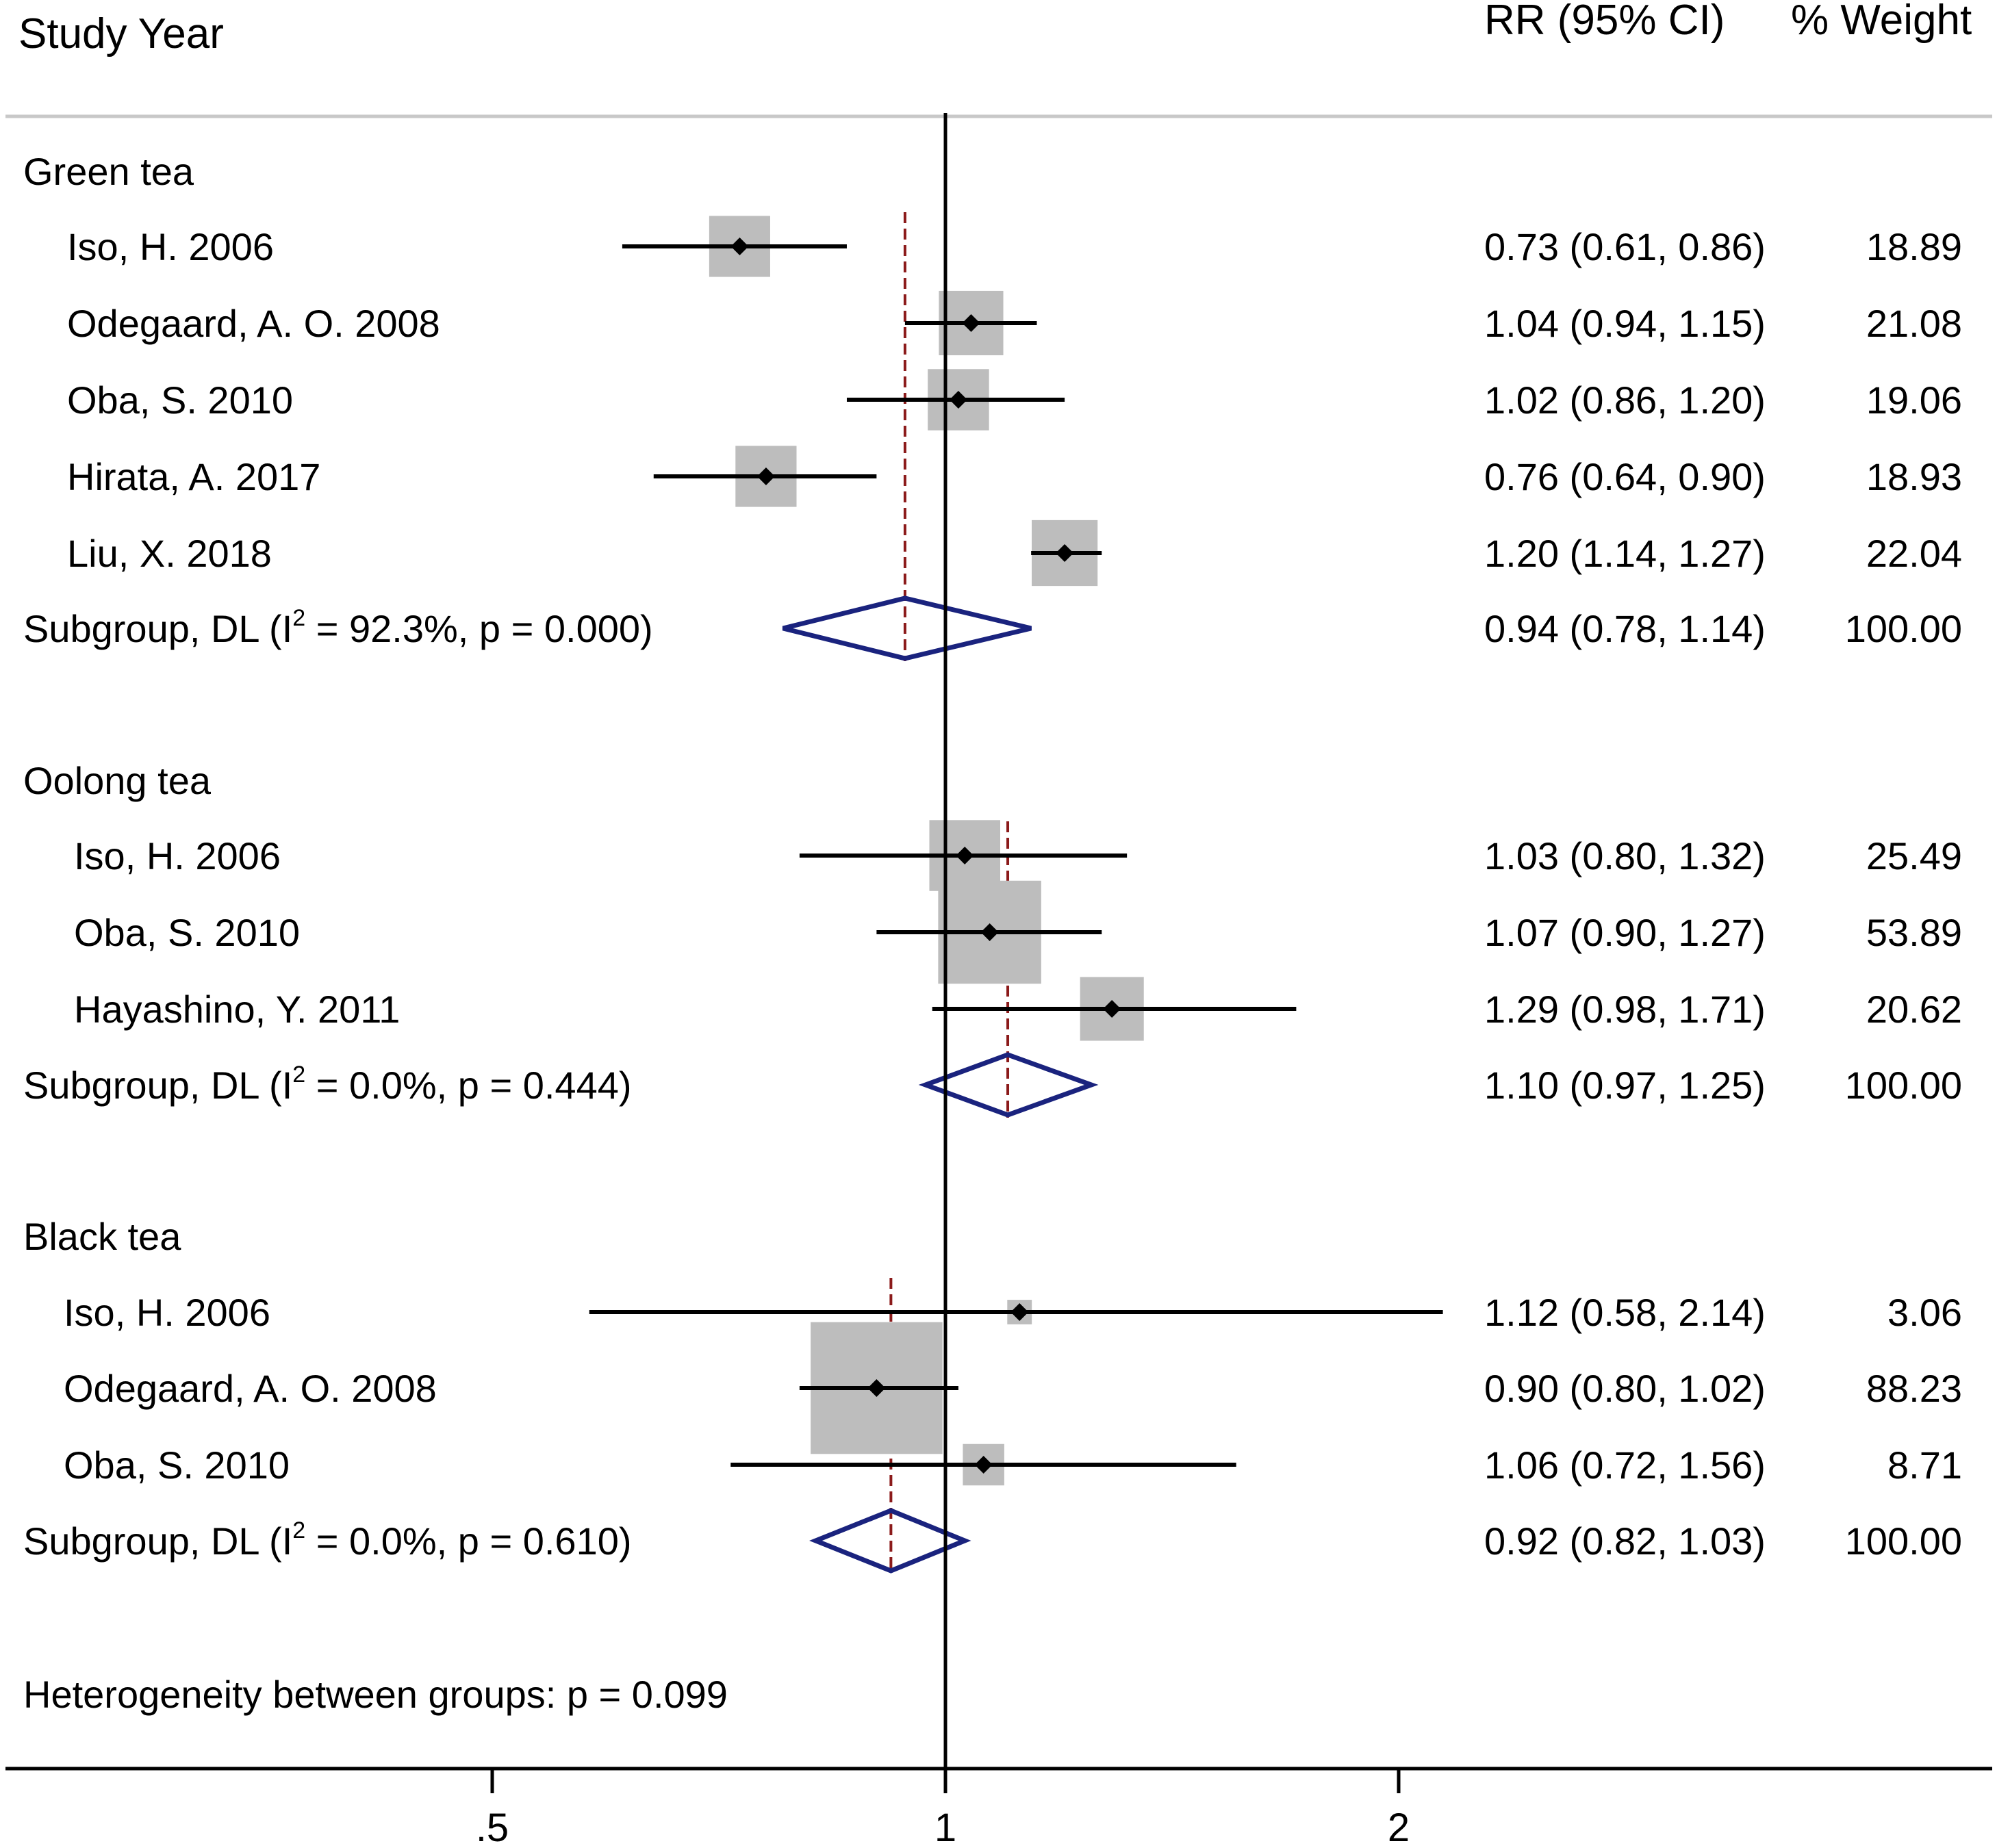 This screenshot has width=1997, height=1848. Describe the element at coordinates (1625, 855) in the screenshot. I see `study-effect-text: 1.03 (0.80, 1.32)` at that location.